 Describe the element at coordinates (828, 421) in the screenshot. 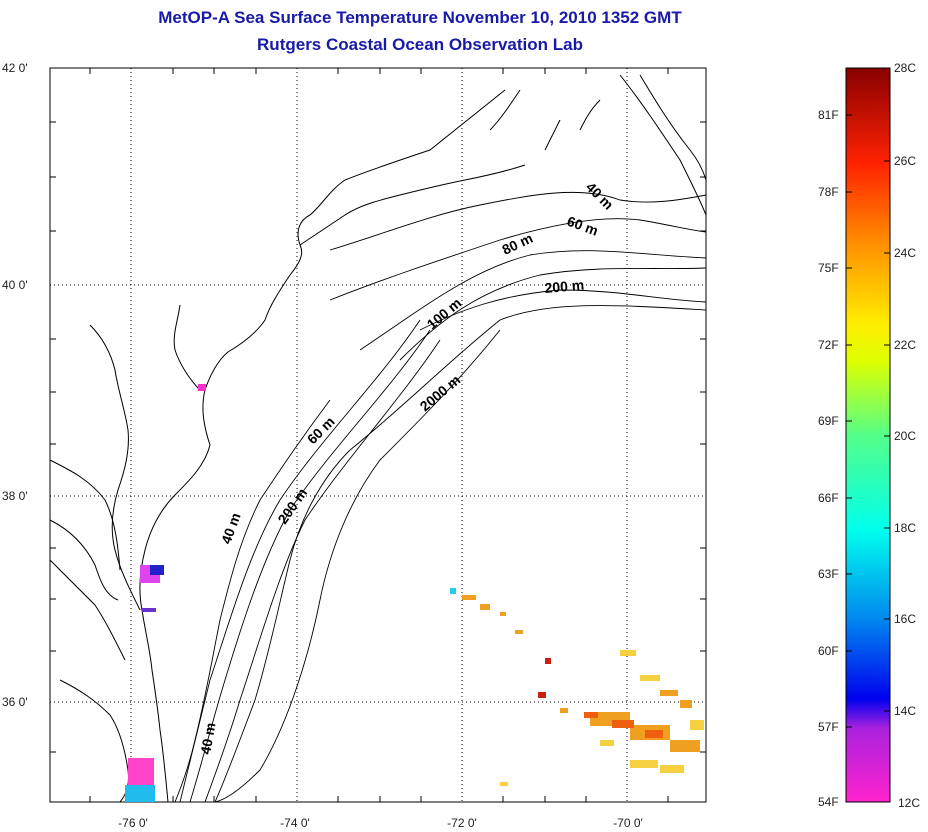

I see `colorbar-f-69: 69F` at that location.